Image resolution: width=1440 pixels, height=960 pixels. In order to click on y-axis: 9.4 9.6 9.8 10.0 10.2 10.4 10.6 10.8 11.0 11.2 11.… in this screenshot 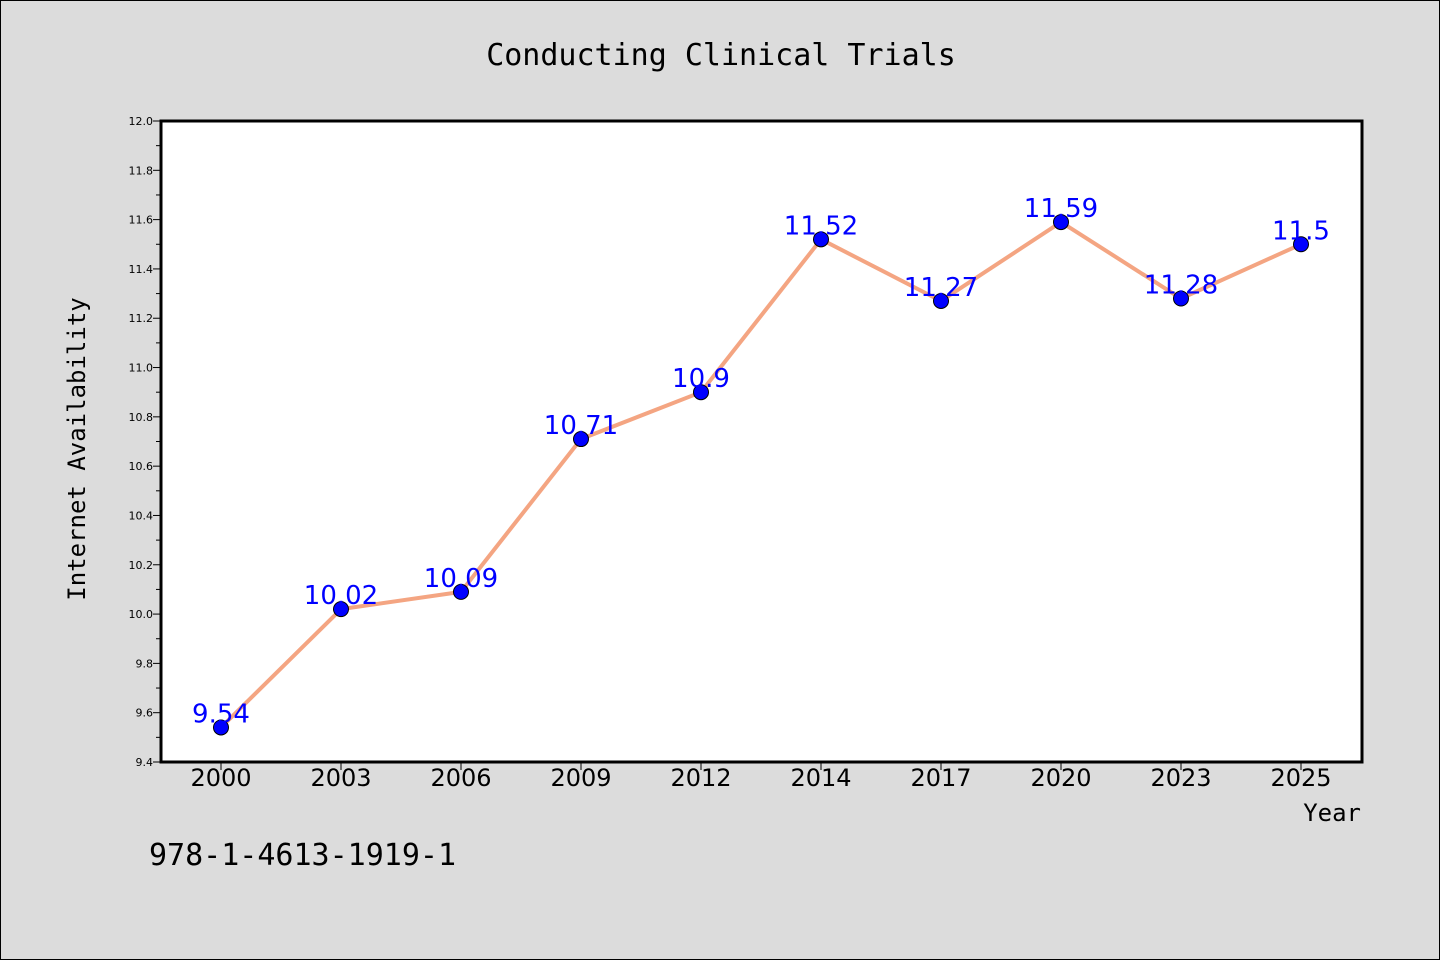, I will do `click(145, 442)`.